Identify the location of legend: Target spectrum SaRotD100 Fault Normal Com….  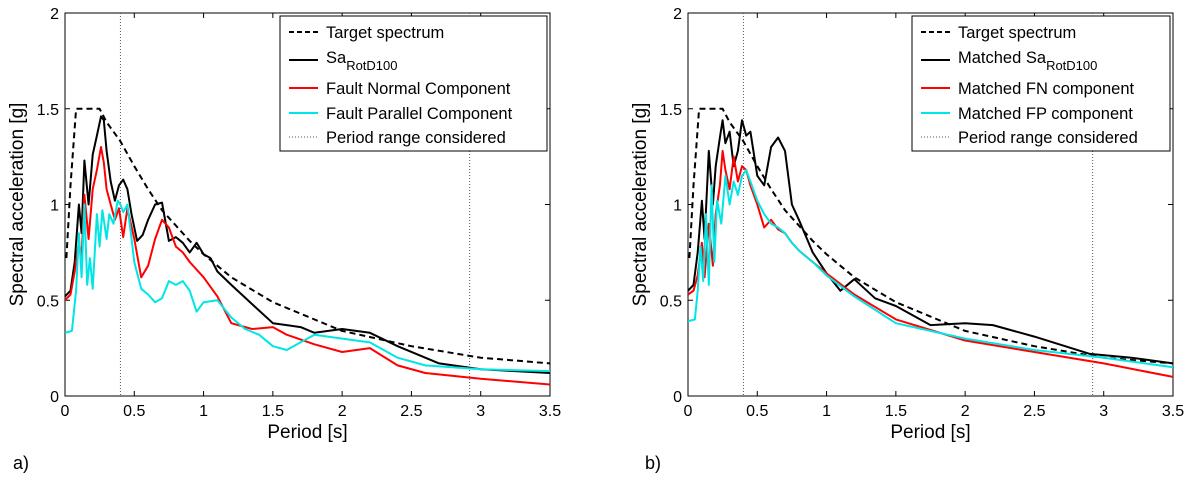
(413, 83).